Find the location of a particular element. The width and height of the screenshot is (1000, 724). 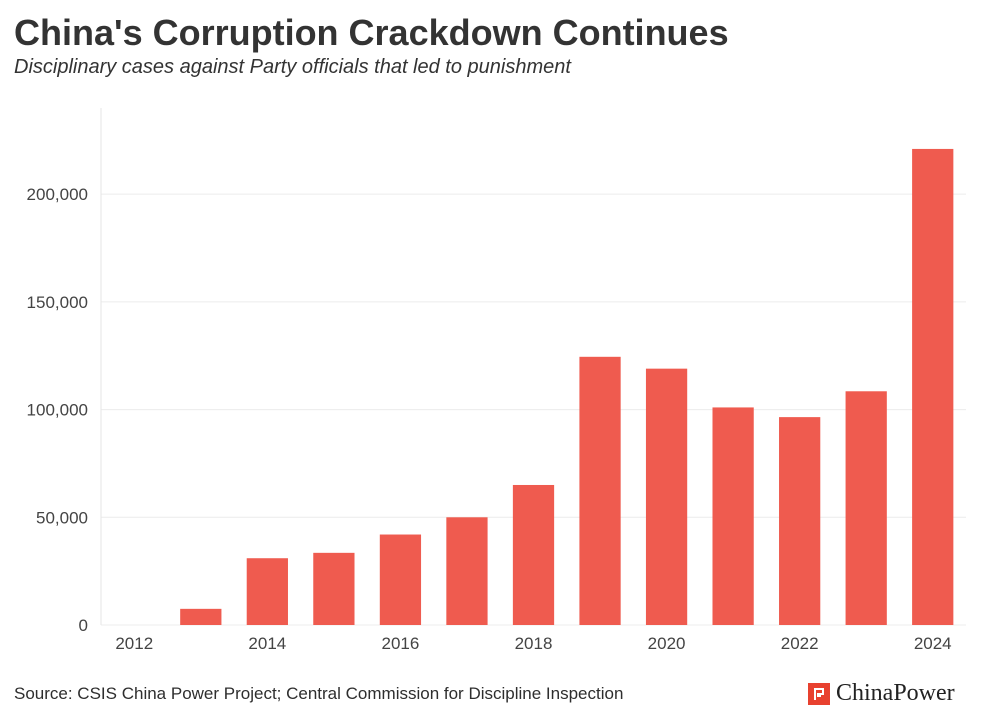

x-tick-label: 2018 is located at coordinates (534, 643).